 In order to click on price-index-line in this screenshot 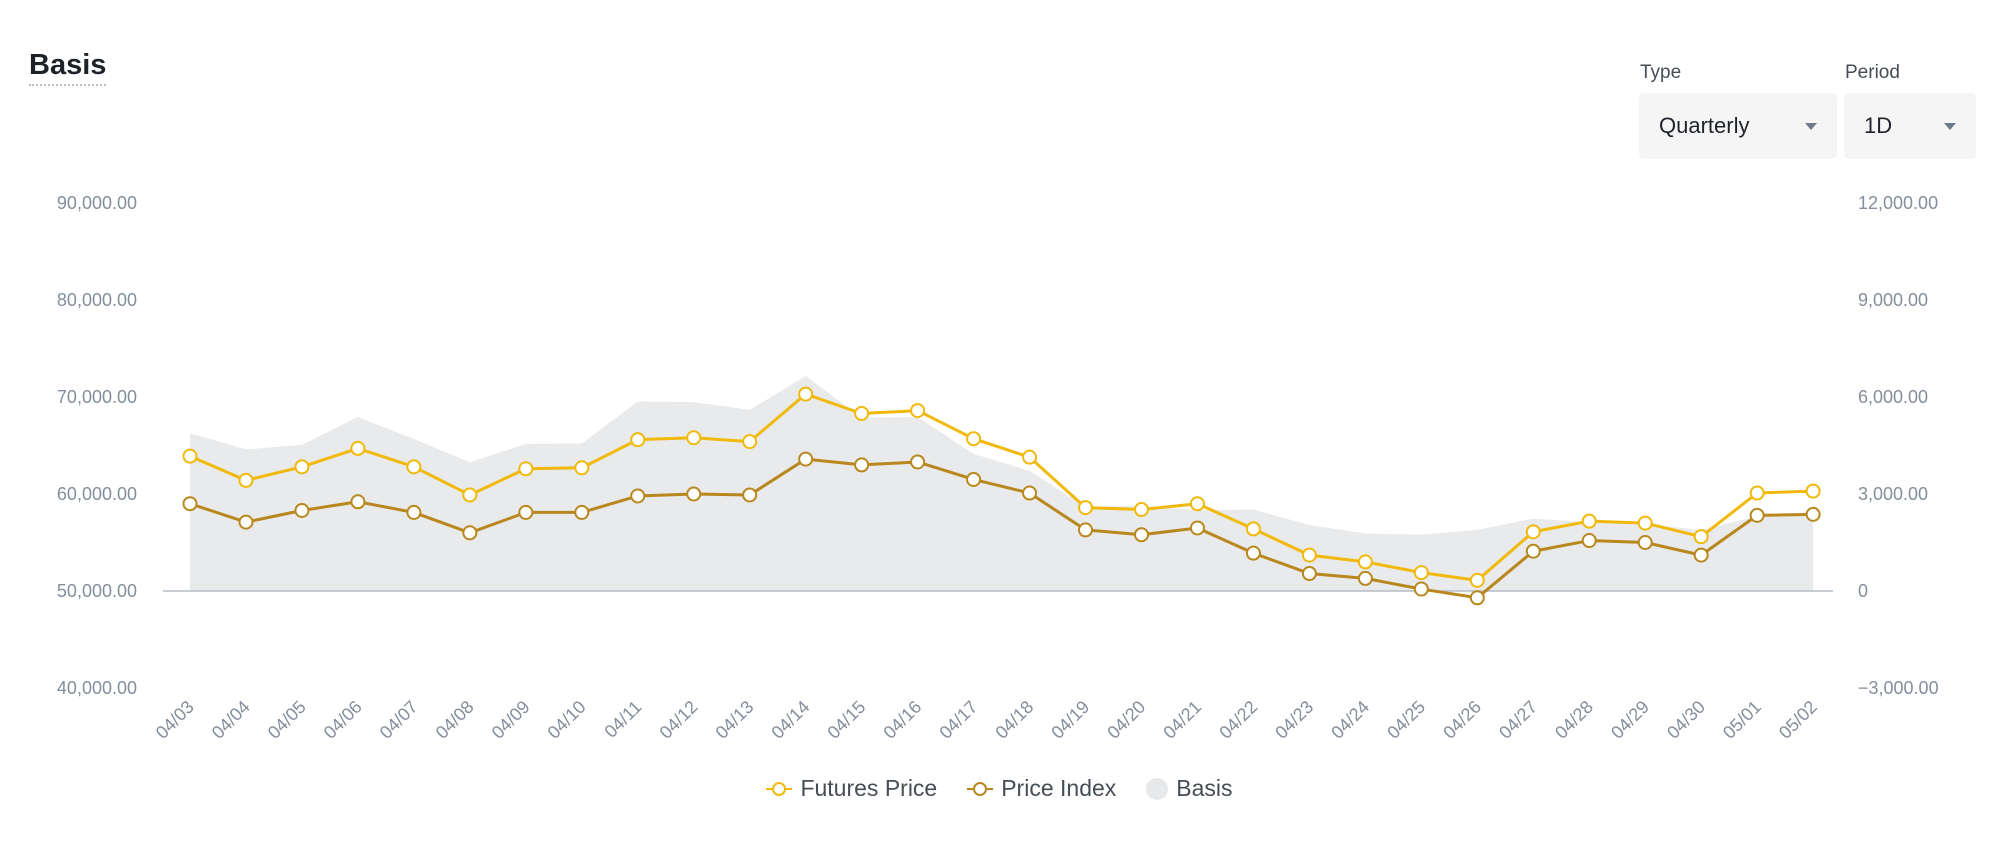, I will do `click(1001, 528)`.